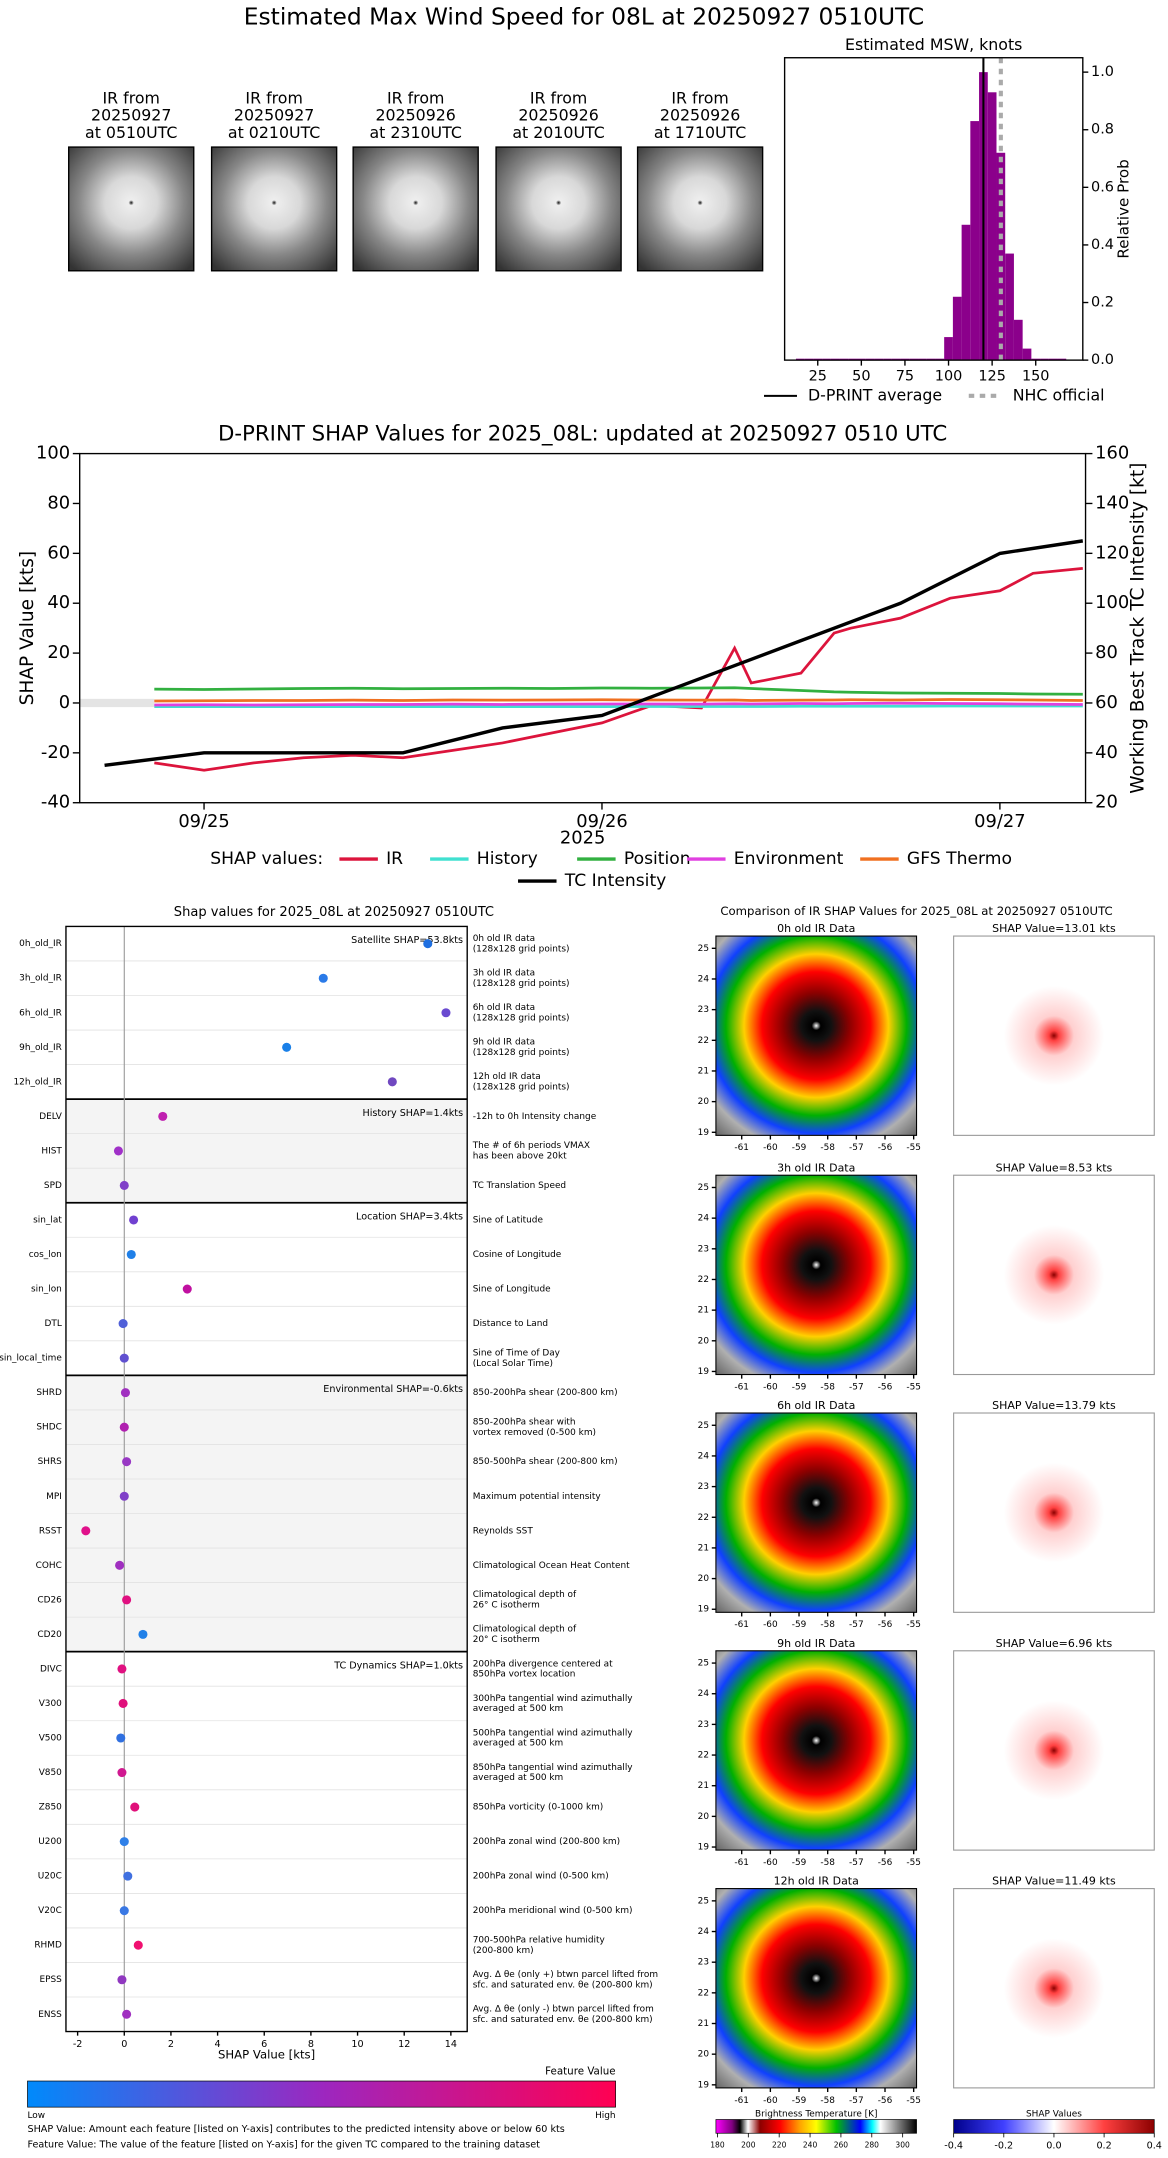 The image size is (1168, 2158). I want to click on y-tick-label: 80, so click(58, 502).